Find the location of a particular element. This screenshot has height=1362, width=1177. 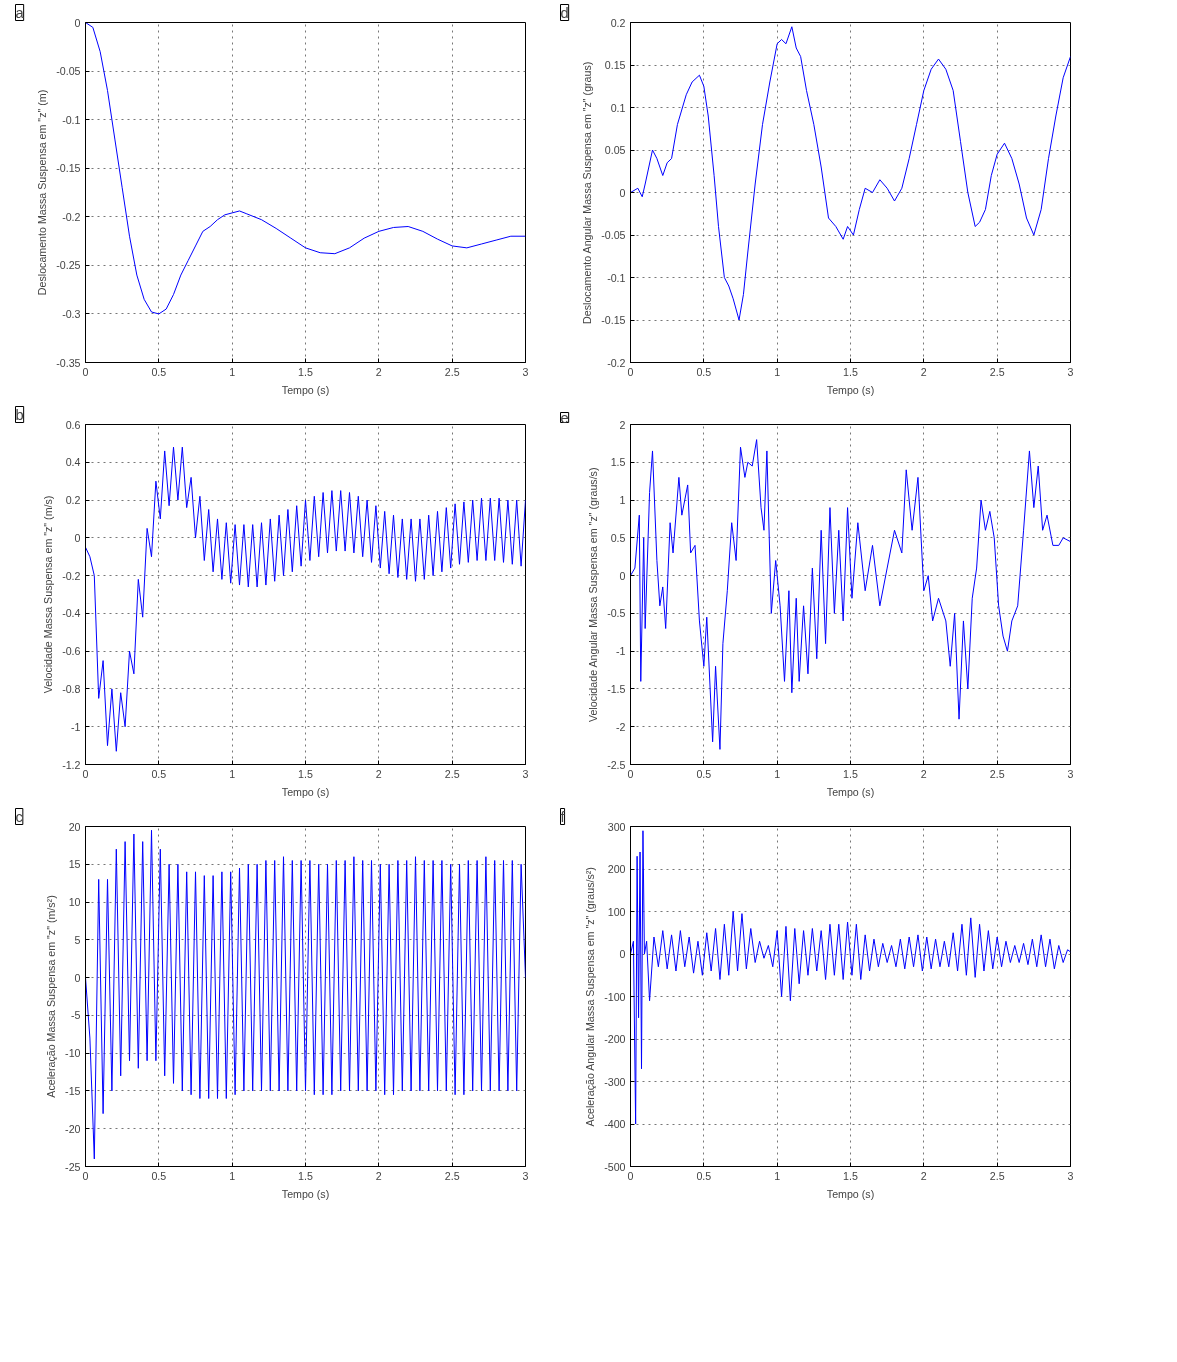

y-tick-label: -500 is located at coordinates (615, 1166).